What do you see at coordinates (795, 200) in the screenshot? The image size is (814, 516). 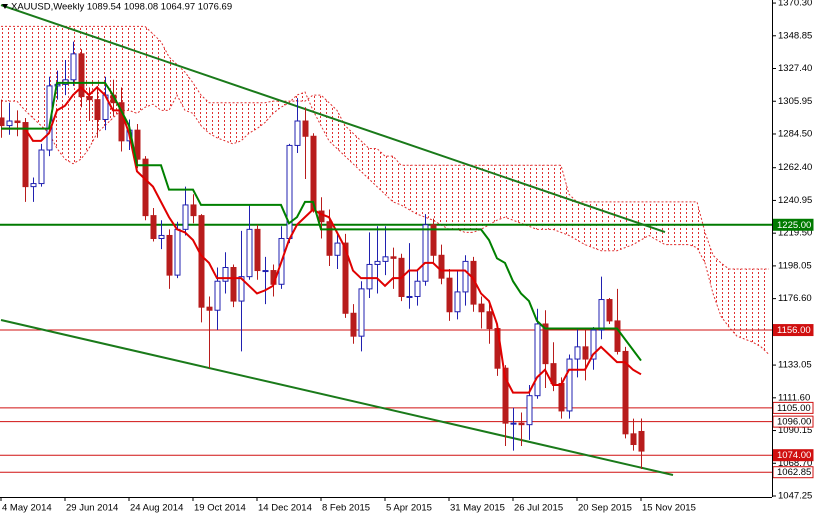 I see `y-tick-label: 1240.95` at bounding box center [795, 200].